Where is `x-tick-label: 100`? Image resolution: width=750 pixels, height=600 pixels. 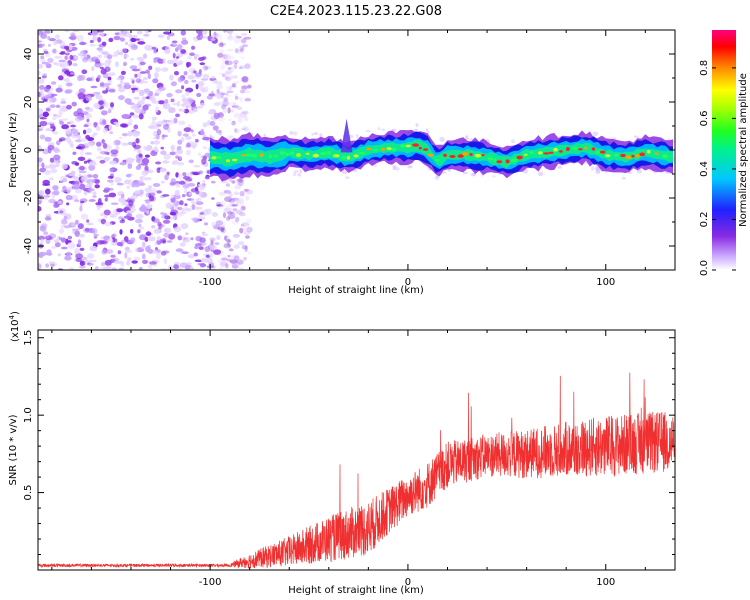
x-tick-label: 100 is located at coordinates (605, 582).